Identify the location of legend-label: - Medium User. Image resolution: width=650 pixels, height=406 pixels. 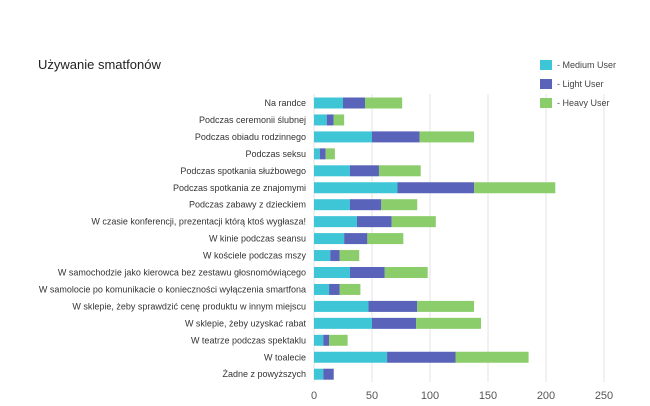
(586, 65).